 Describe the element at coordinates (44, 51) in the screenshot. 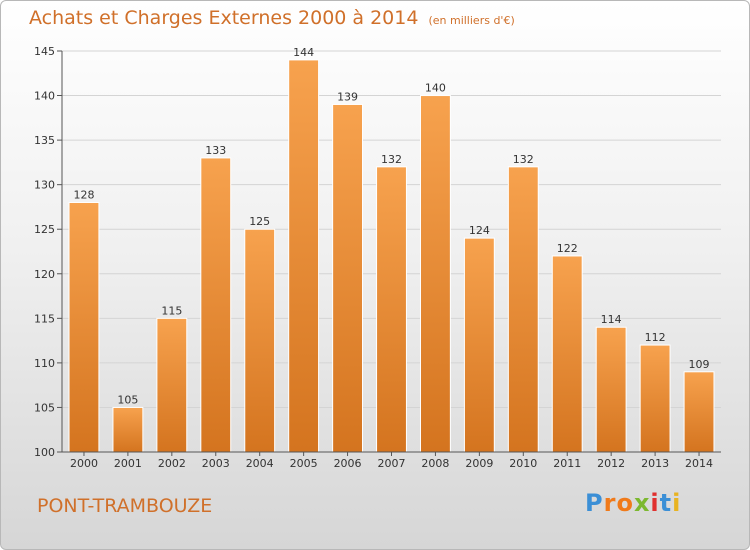

I see `y-tick-label: 145` at that location.